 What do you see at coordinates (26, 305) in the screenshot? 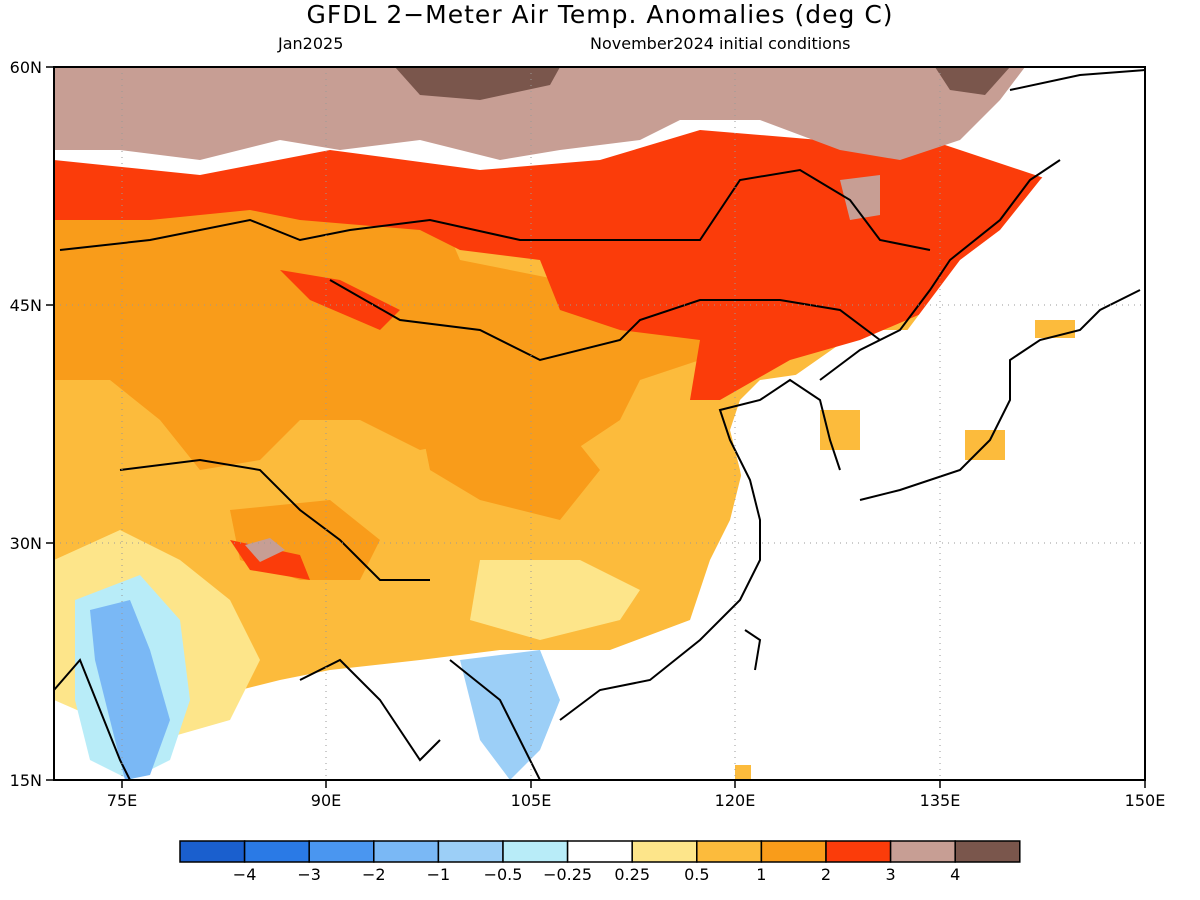
I see `lat-label-45n: 45N` at bounding box center [26, 305].